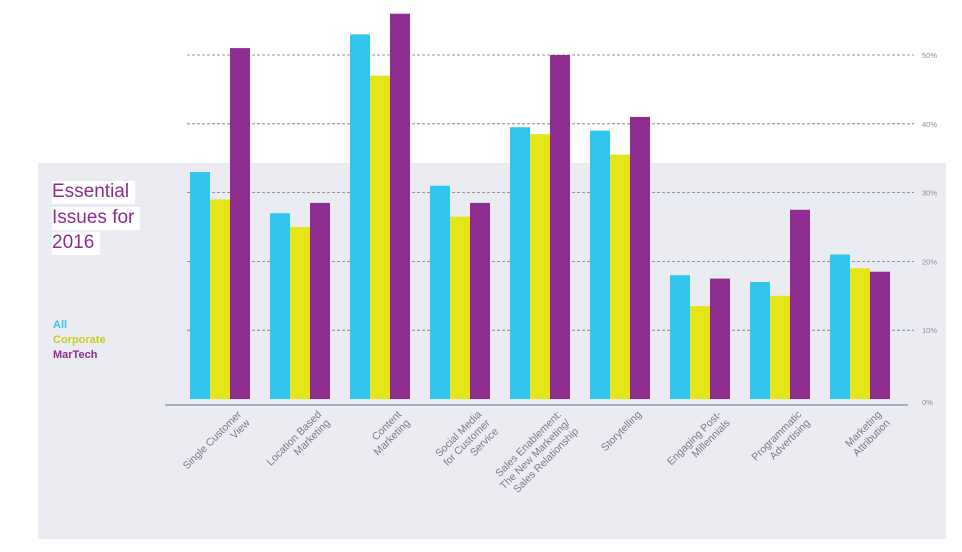 The height and width of the screenshot is (552, 962). I want to click on category-label-6: Storytelling, so click(621, 431).